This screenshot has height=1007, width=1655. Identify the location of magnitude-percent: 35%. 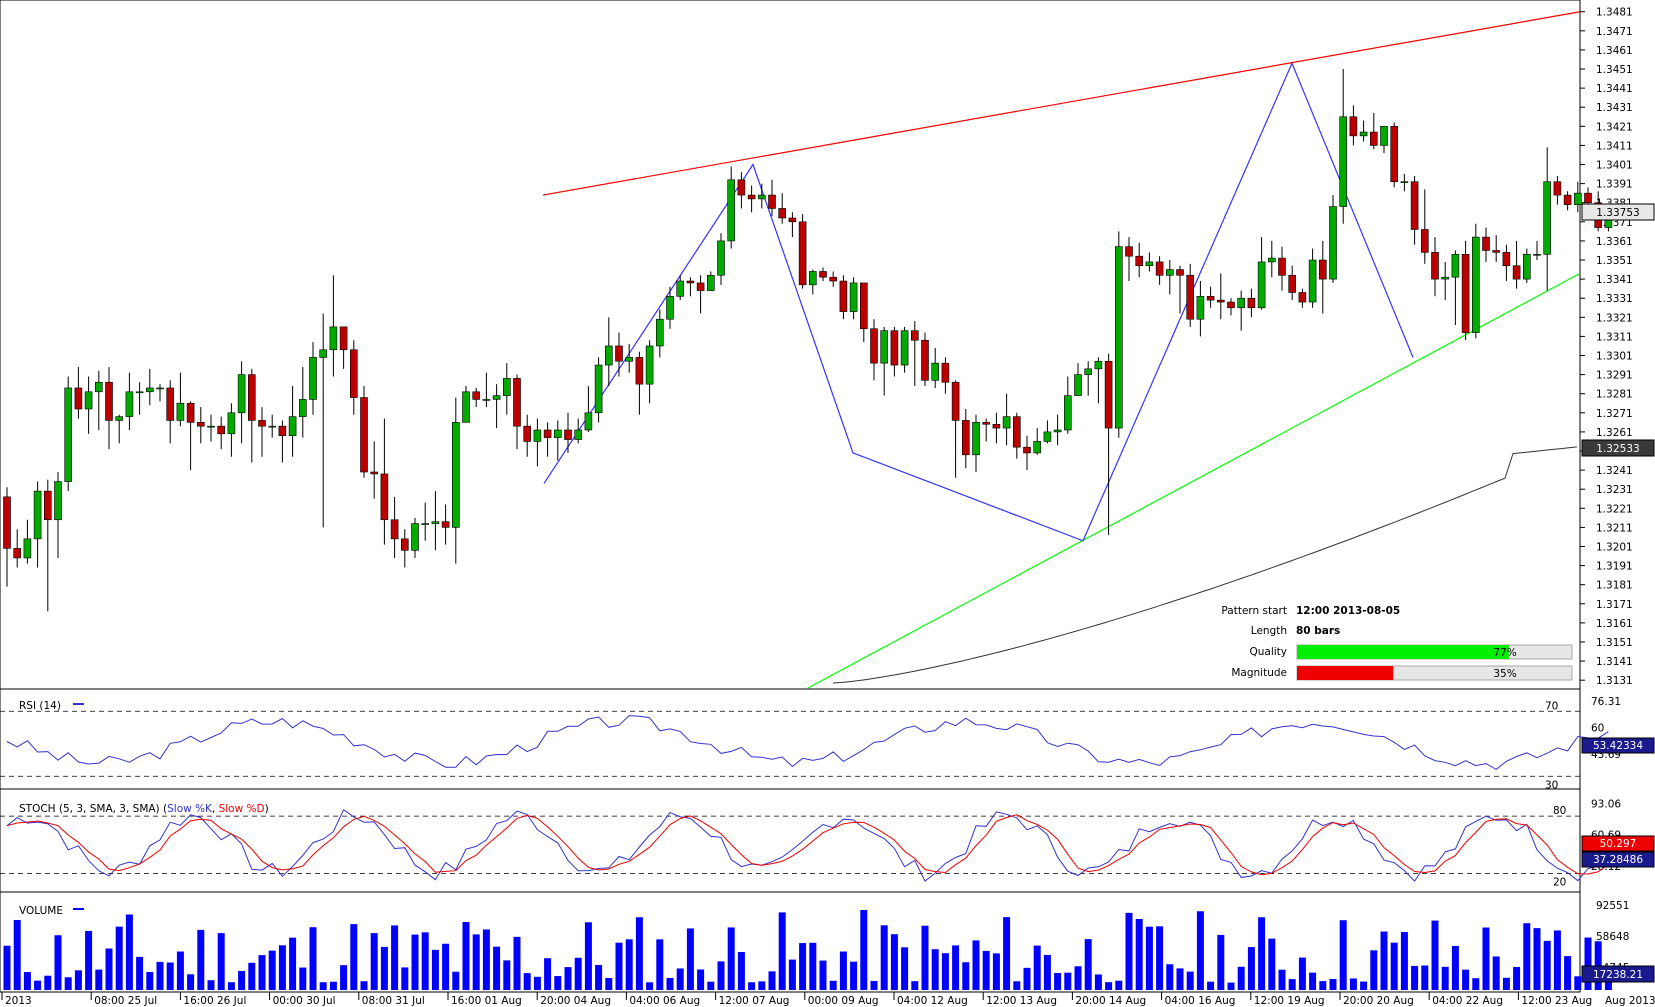
(1504, 674).